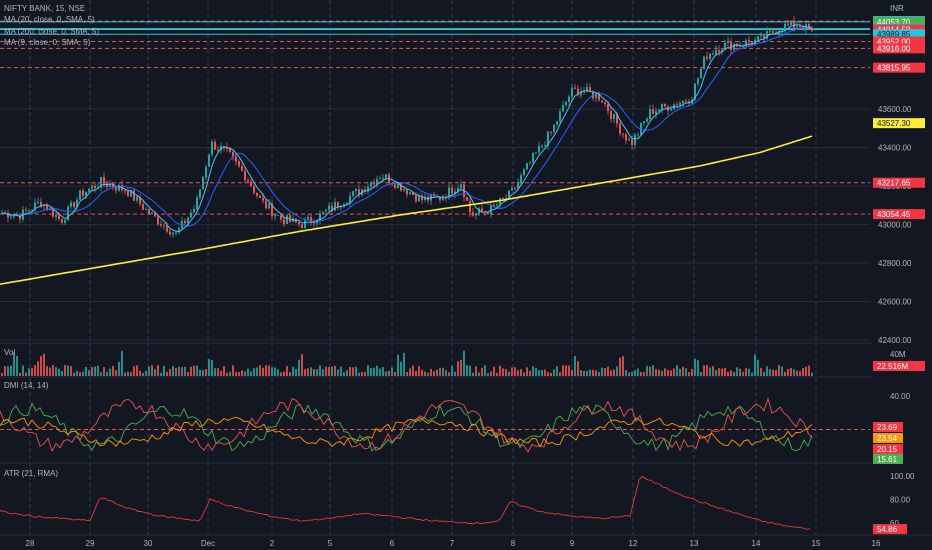 The width and height of the screenshot is (932, 550). I want to click on vol-legend: Vol, so click(10, 352).